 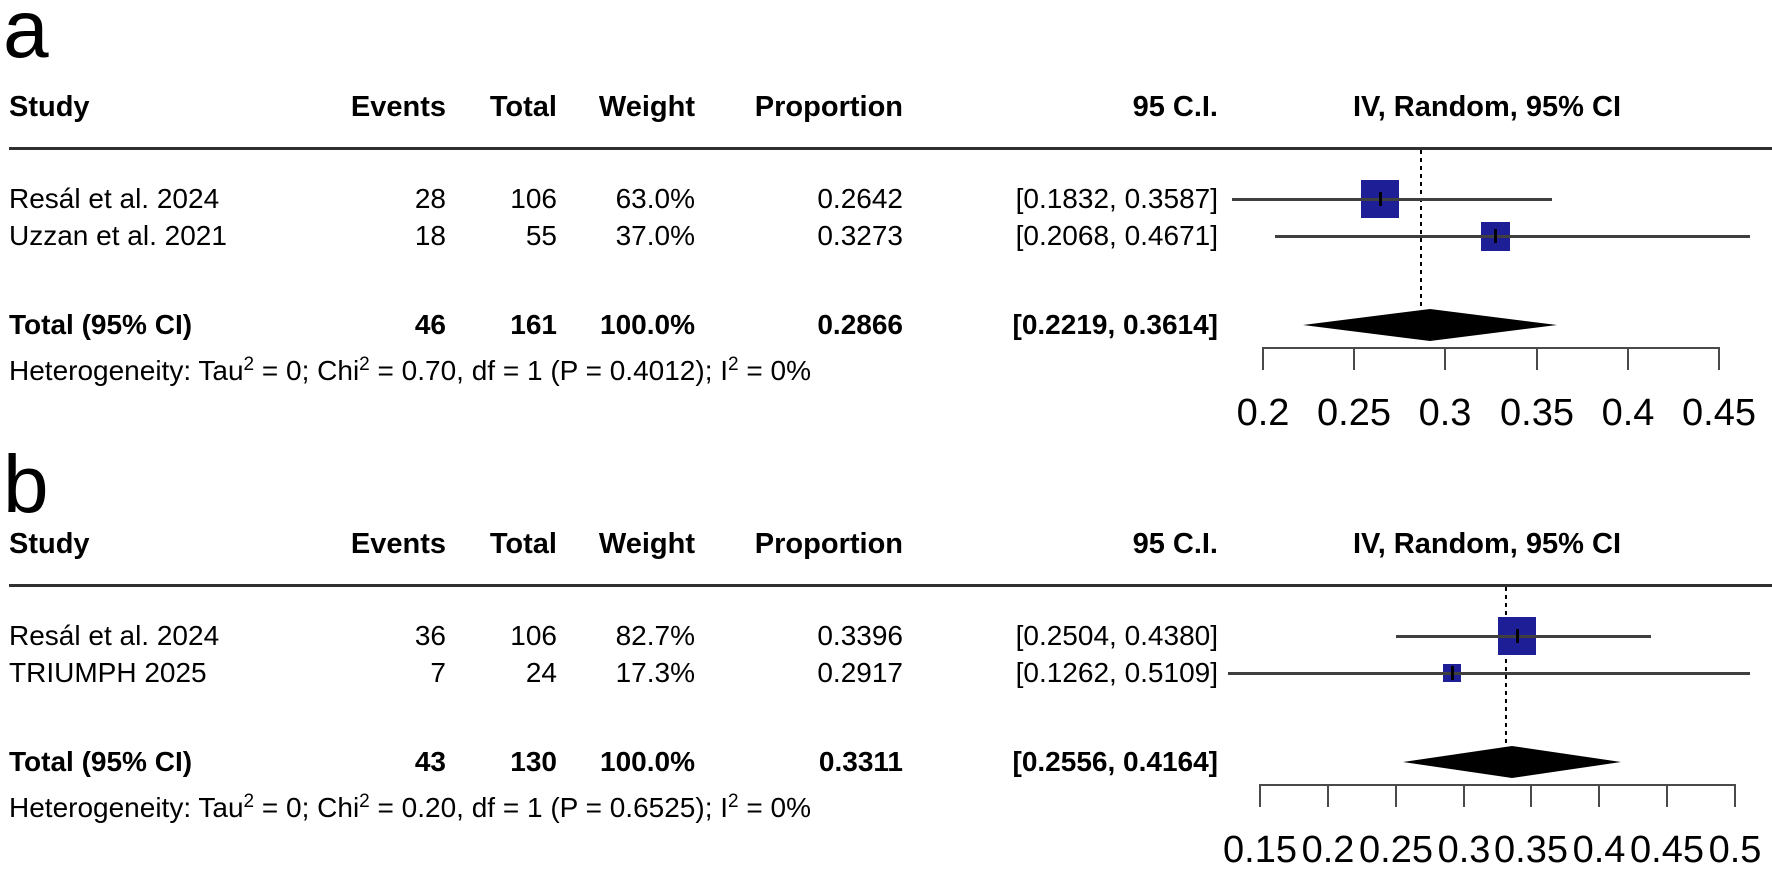 What do you see at coordinates (430, 198) in the screenshot?
I see `events-value: 28` at bounding box center [430, 198].